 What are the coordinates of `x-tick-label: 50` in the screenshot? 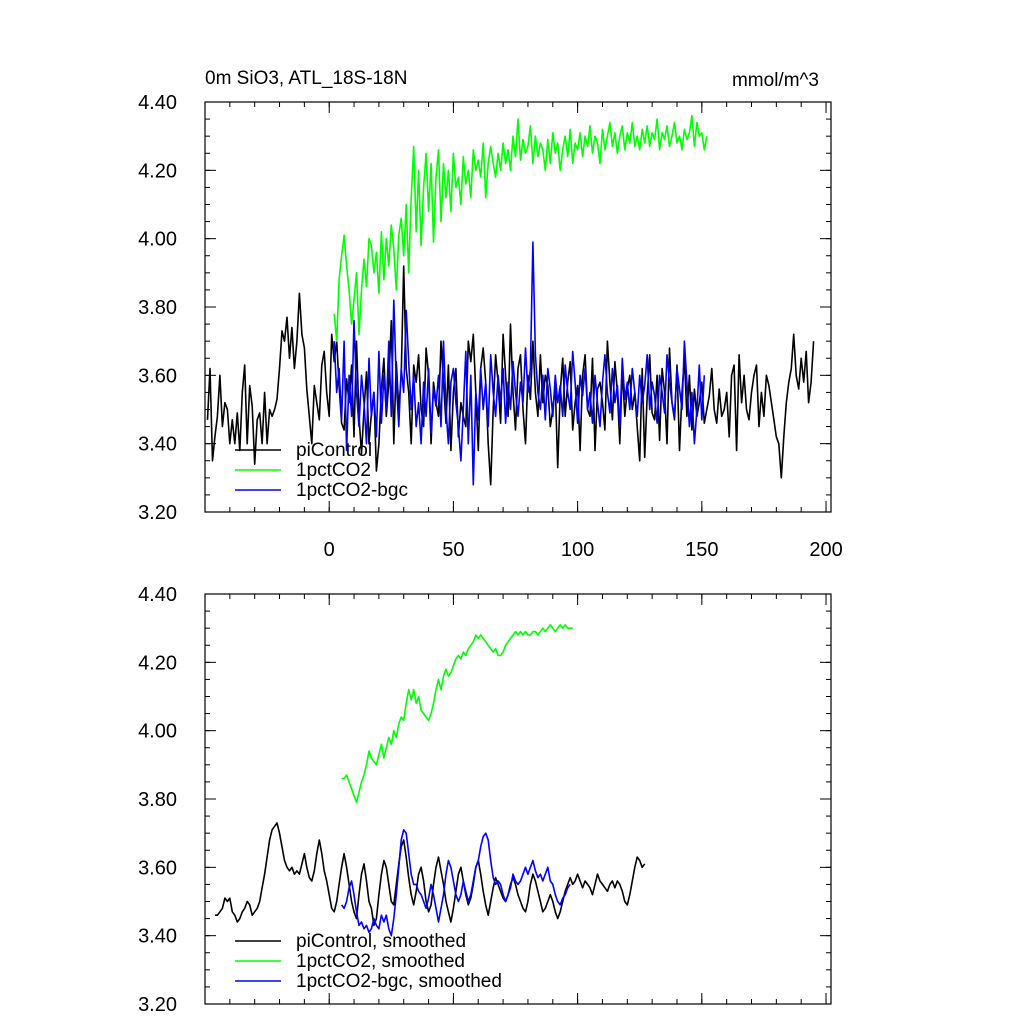 It's located at (453, 550).